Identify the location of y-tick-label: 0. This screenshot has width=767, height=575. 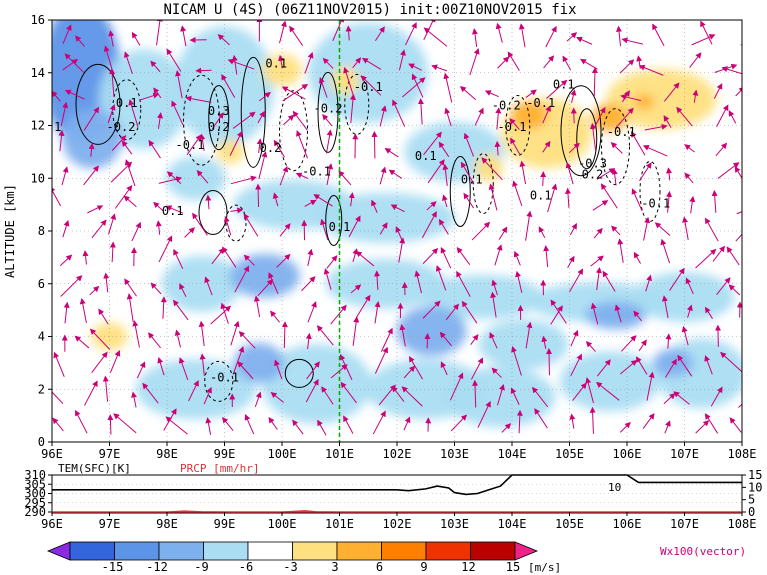
(41, 442).